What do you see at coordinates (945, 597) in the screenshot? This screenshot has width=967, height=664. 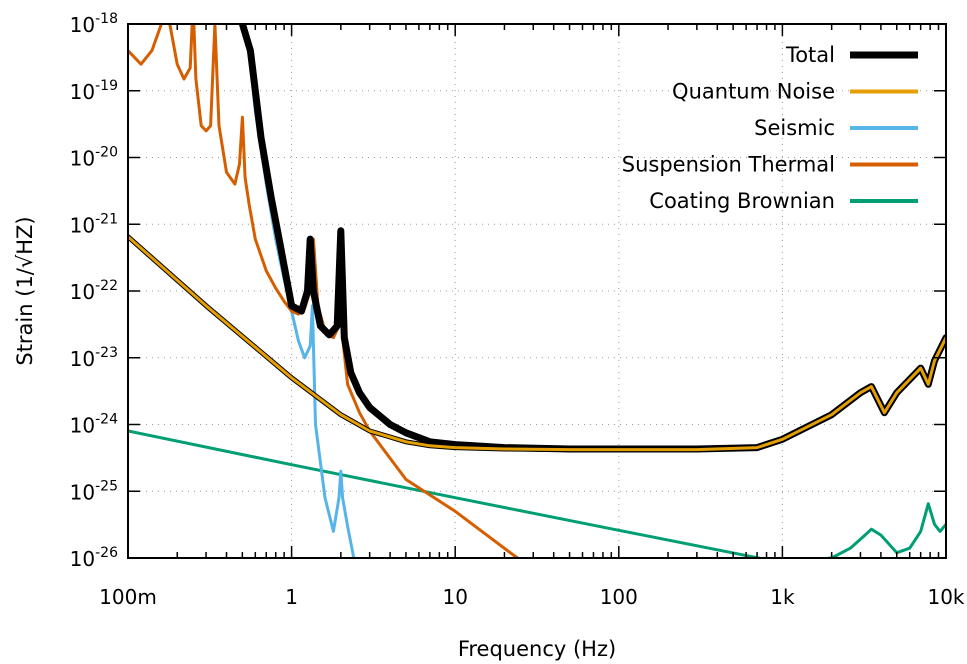 I see `x-tick-label: 10k` at bounding box center [945, 597].